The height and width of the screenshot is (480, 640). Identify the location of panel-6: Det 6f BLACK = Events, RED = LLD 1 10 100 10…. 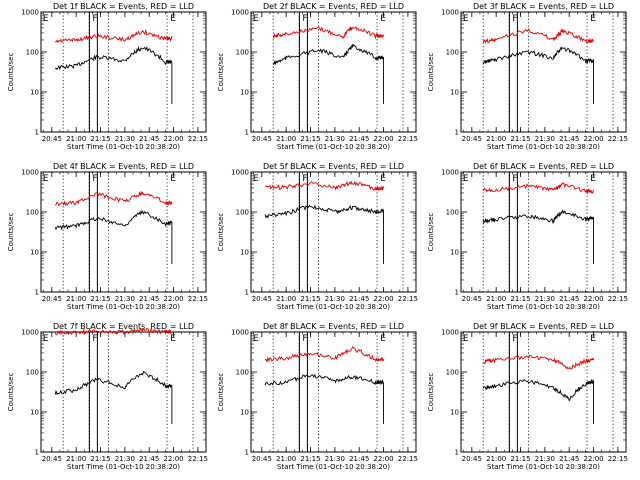
(527, 236).